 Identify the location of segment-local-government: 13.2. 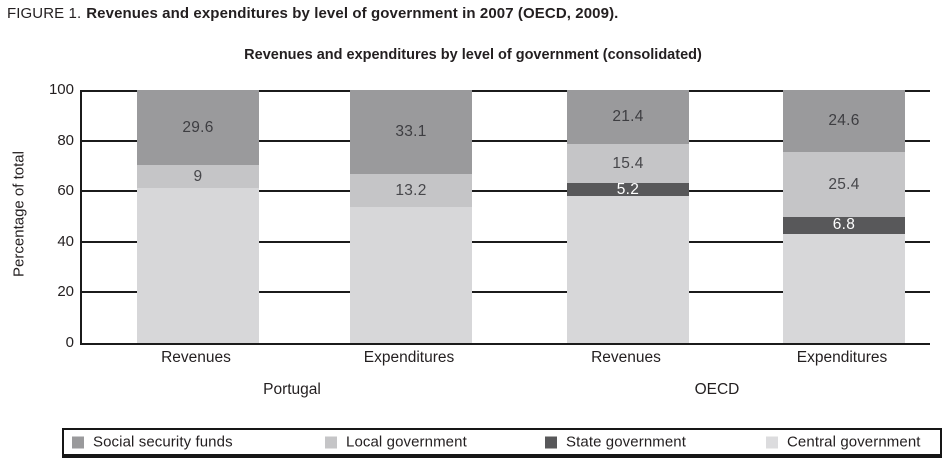
(411, 190).